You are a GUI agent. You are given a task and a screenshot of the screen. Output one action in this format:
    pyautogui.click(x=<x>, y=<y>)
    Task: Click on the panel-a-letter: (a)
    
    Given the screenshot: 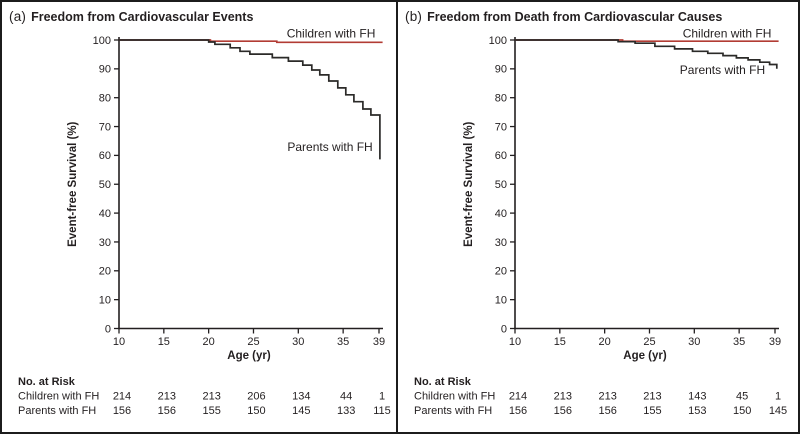 What is the action you would take?
    pyautogui.click(x=18, y=16)
    